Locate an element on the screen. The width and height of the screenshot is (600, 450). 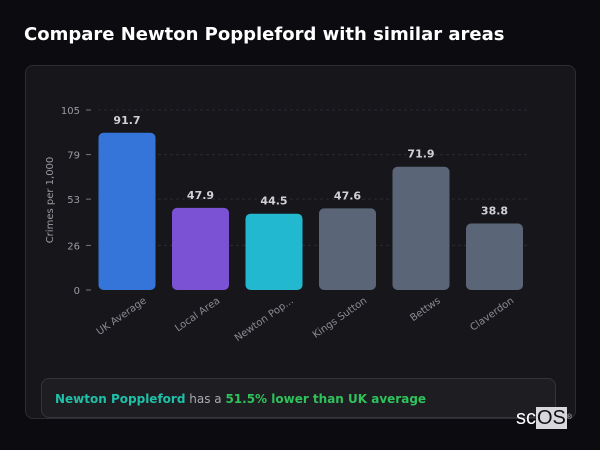
y-tick-label: 53 is located at coordinates (73, 200).